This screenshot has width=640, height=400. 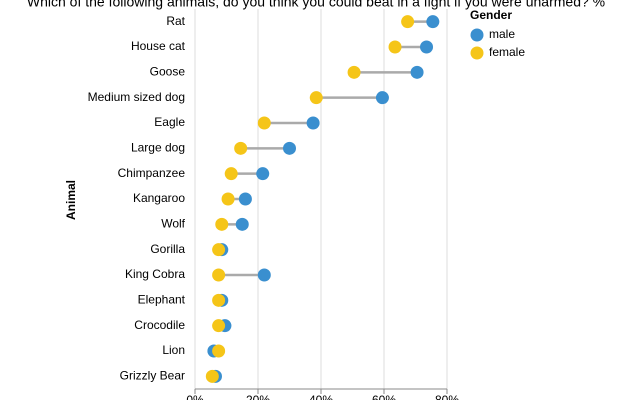 I want to click on x-tick-label: 40%, so click(x=321, y=396).